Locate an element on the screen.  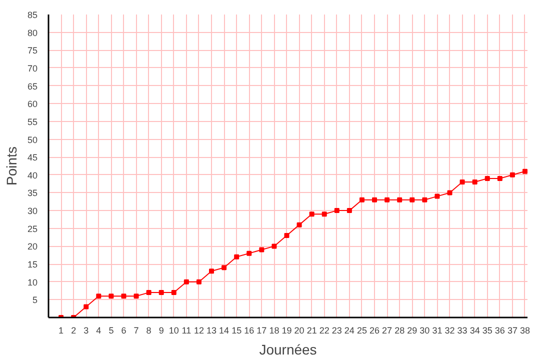
y-tick-label: 60 is located at coordinates (32, 104).